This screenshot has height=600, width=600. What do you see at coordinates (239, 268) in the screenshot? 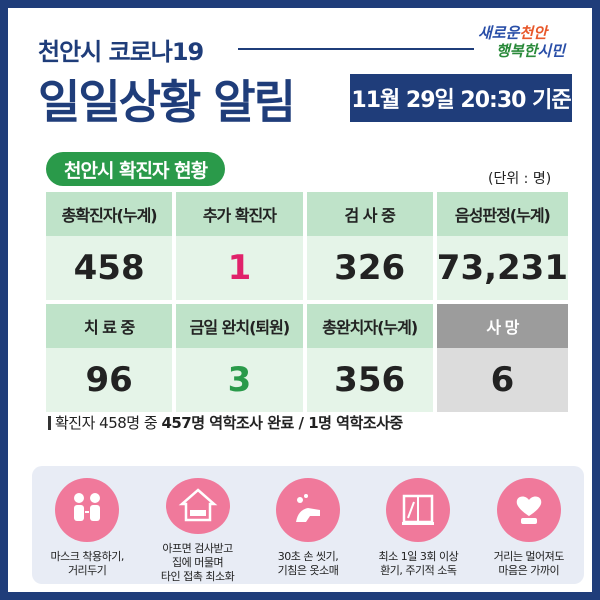
I see `stat-value-new: 1` at bounding box center [239, 268].